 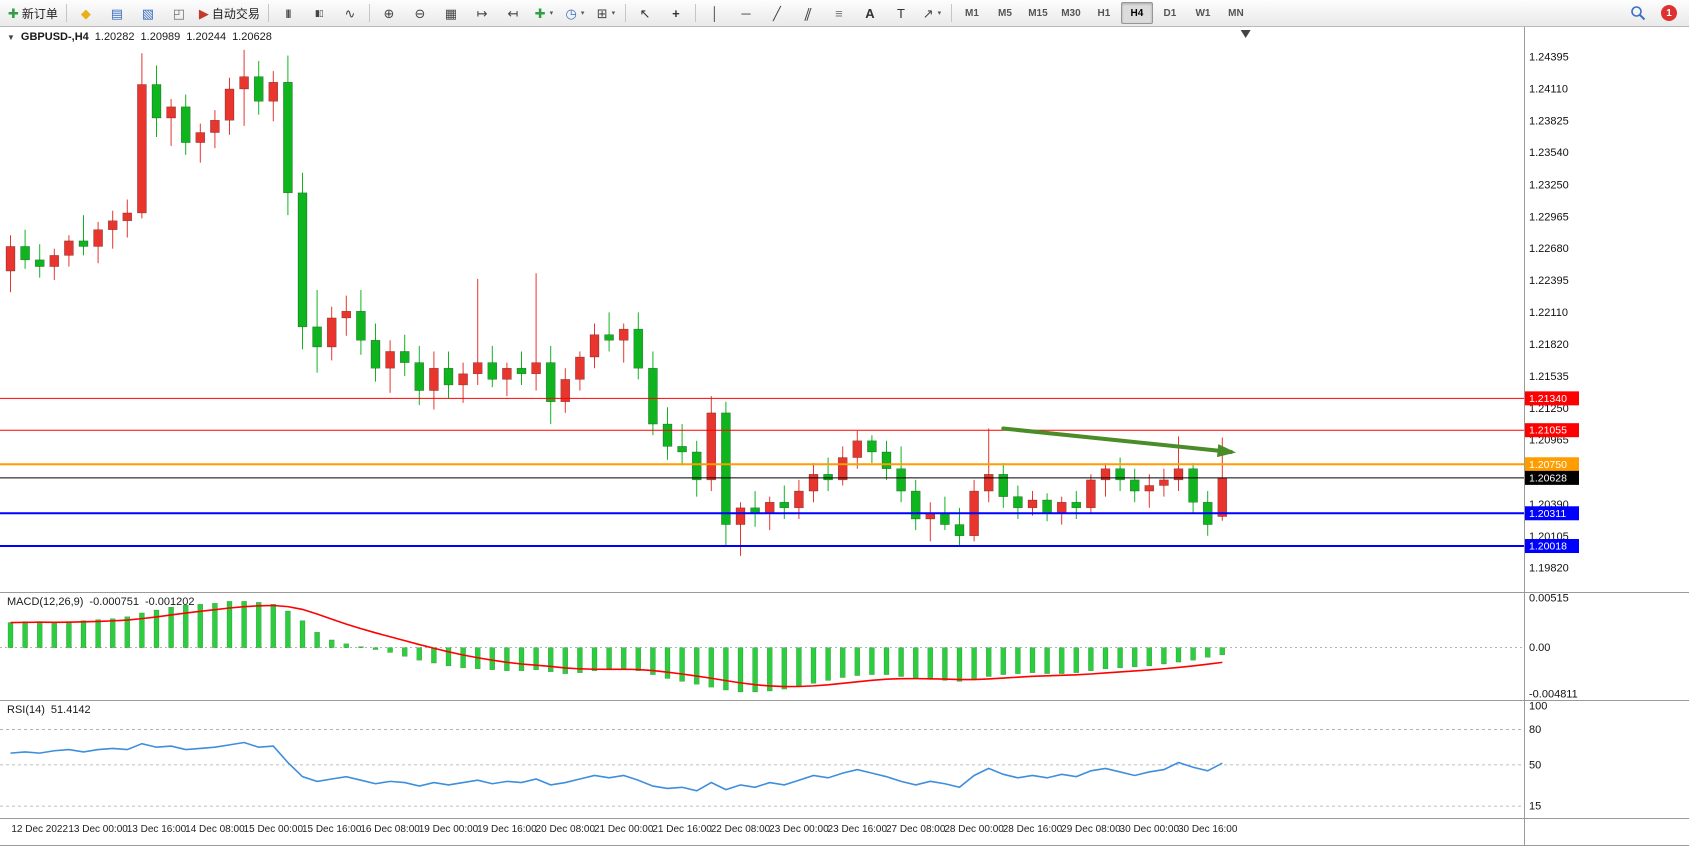 I want to click on chart-shift-button: ↤, so click(x=513, y=13).